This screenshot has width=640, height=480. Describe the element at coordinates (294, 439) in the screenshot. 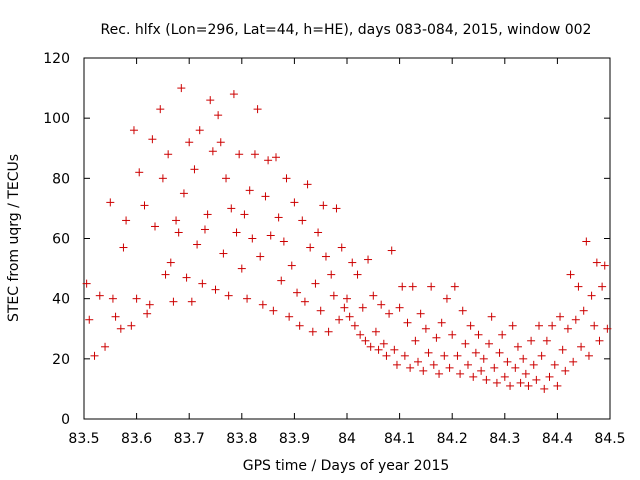

I see `x-tick-label: 83.9` at that location.